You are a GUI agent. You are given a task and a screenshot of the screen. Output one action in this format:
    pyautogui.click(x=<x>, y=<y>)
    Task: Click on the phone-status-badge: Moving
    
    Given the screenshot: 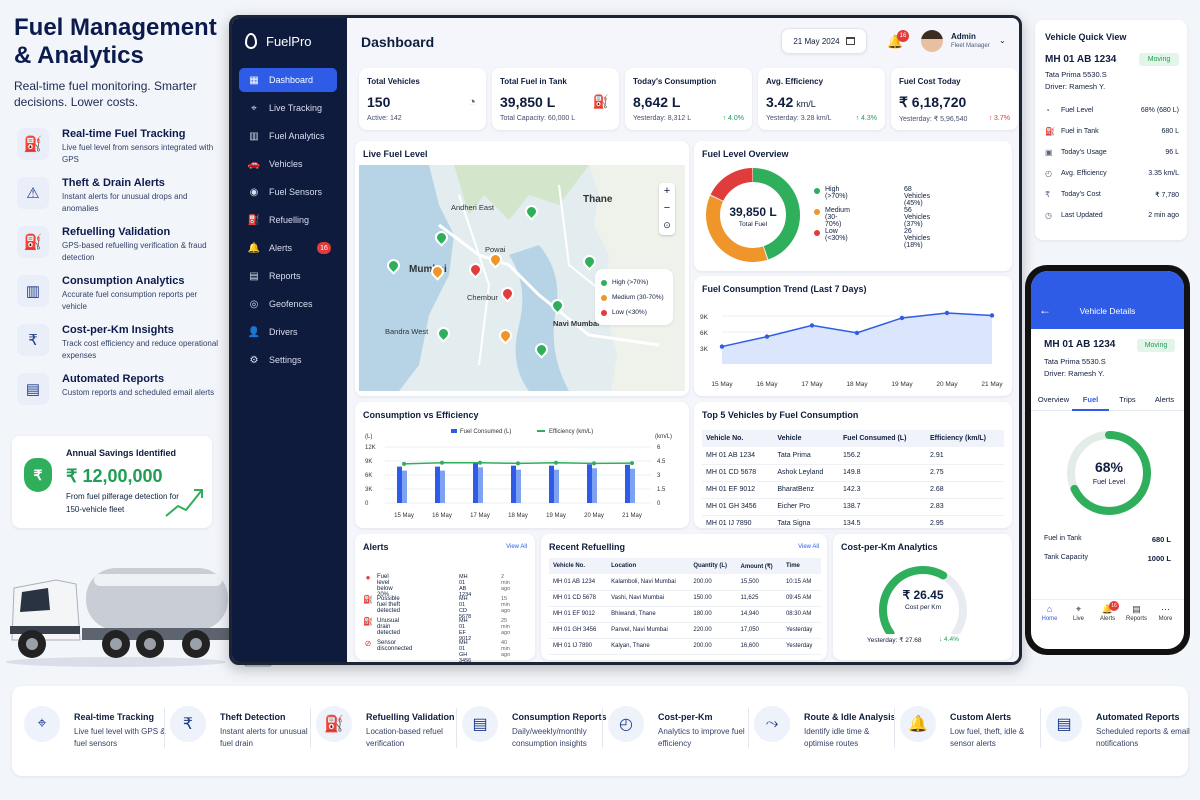 What is the action you would take?
    pyautogui.click(x=1156, y=345)
    